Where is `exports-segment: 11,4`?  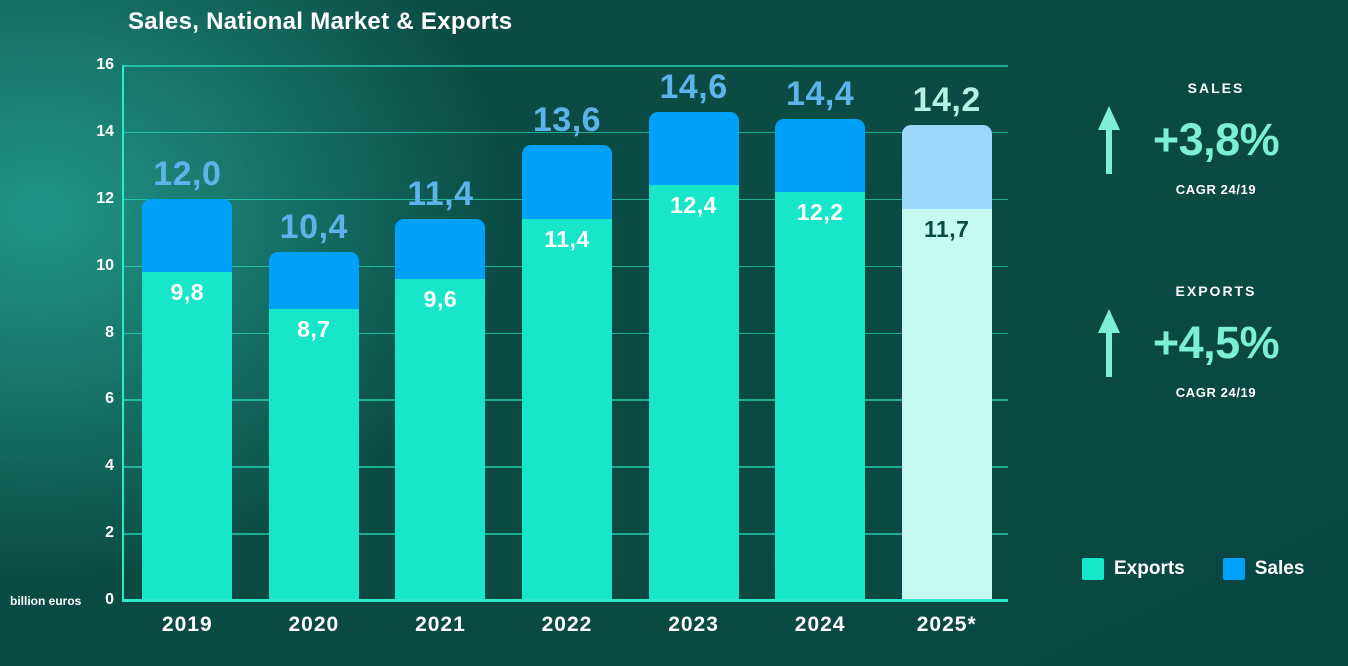
exports-segment: 11,4 is located at coordinates (566, 409).